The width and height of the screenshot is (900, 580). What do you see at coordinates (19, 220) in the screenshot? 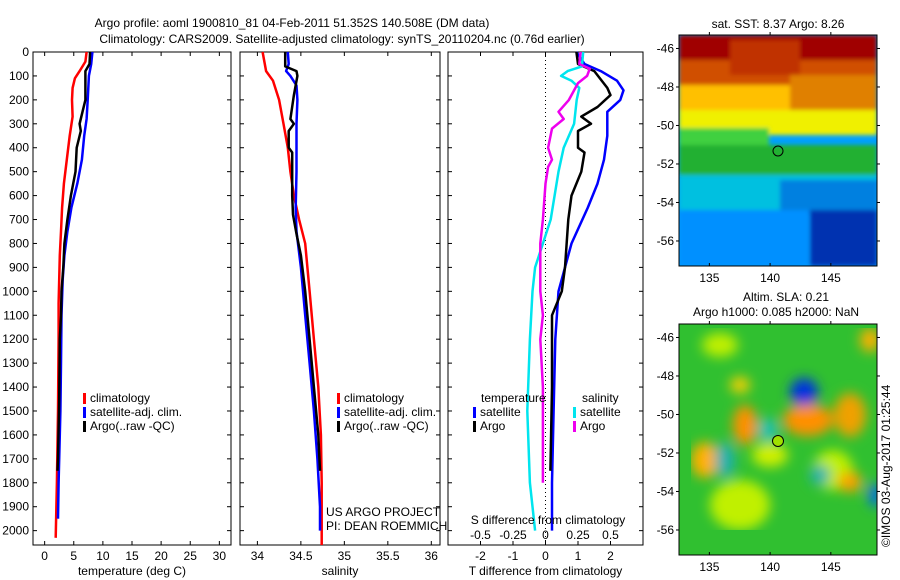
I see `y-tick-label: 700` at bounding box center [19, 220].